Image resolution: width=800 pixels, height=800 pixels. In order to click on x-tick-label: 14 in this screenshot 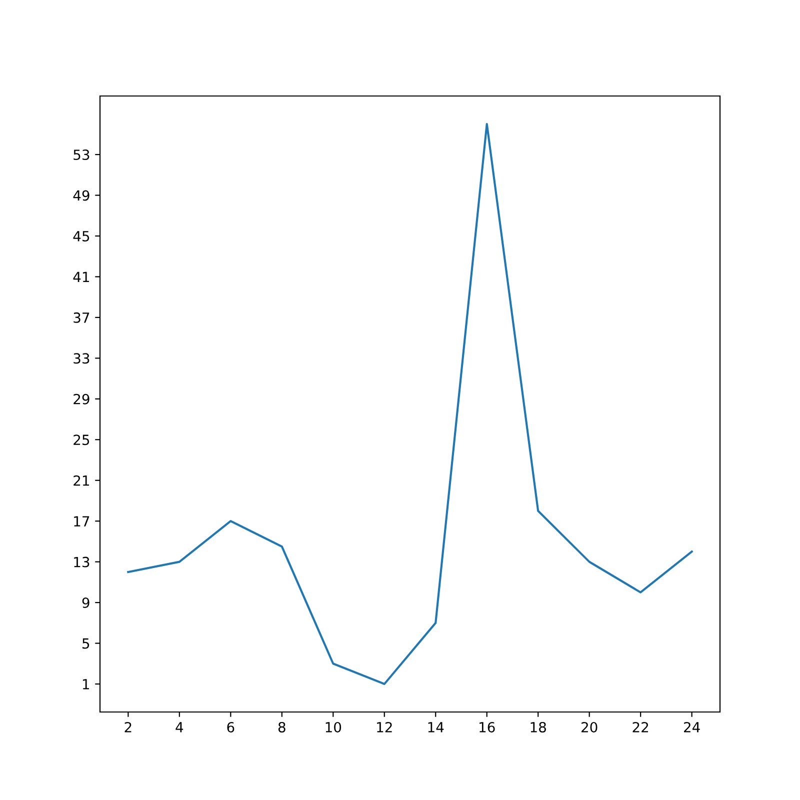, I will do `click(436, 727)`.